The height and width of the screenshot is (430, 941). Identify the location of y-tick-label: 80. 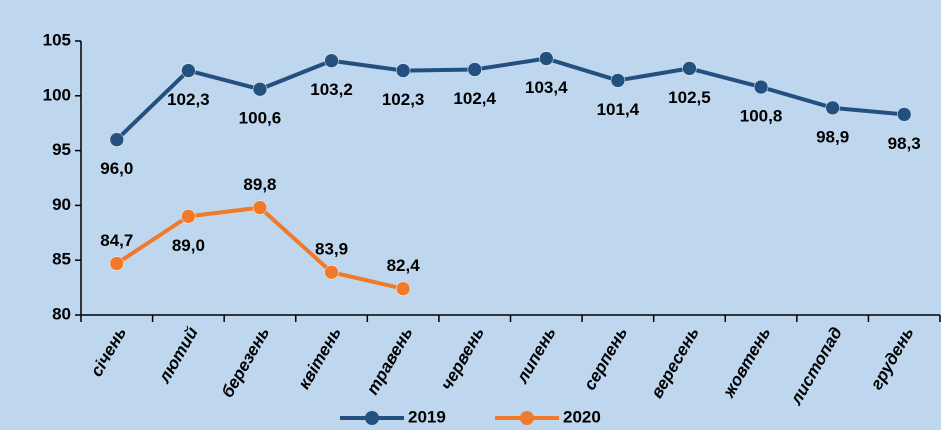
(61, 313).